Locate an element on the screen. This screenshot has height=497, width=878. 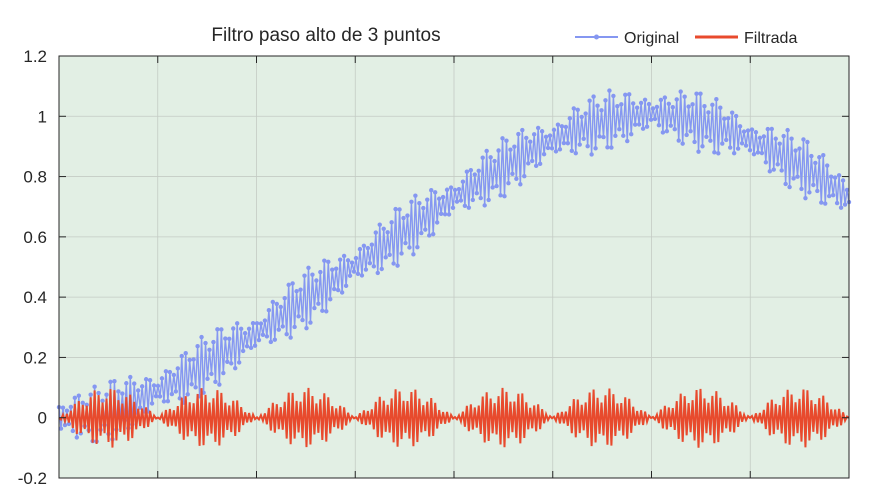
legend-marker-original is located at coordinates (596, 37).